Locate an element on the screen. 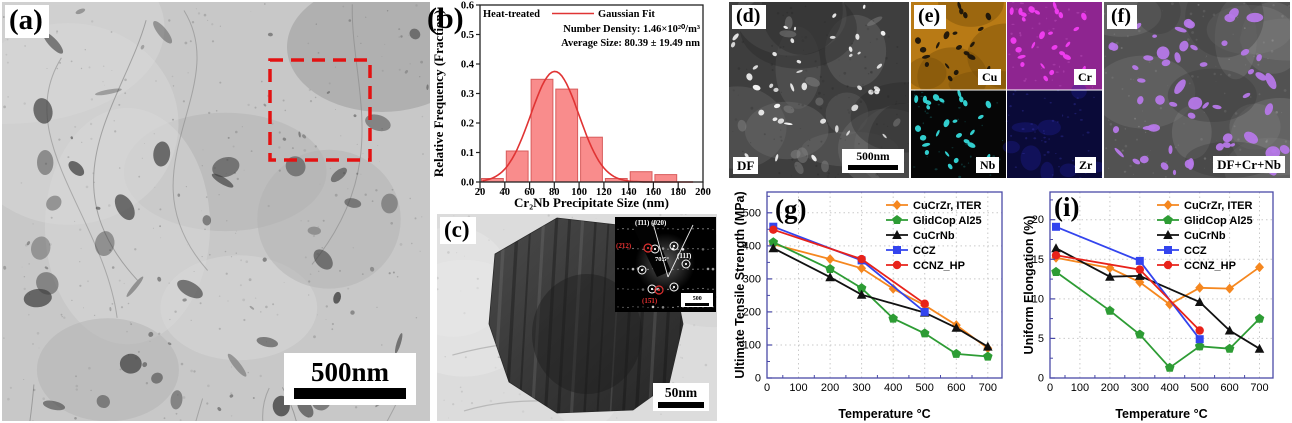 The height and width of the screenshot is (423, 1292). svg-text: Cr₂Nb Precipitate Size (nm) is located at coordinates (591, 202).